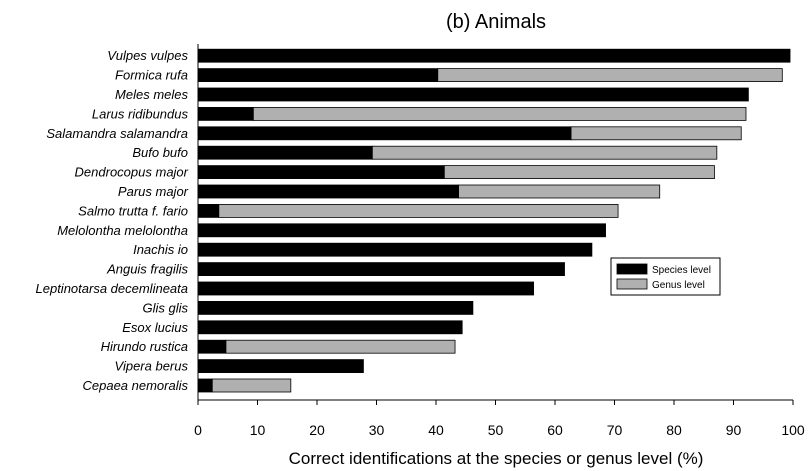  Describe the element at coordinates (377, 430) in the screenshot. I see `x-tick-label: 30` at that location.